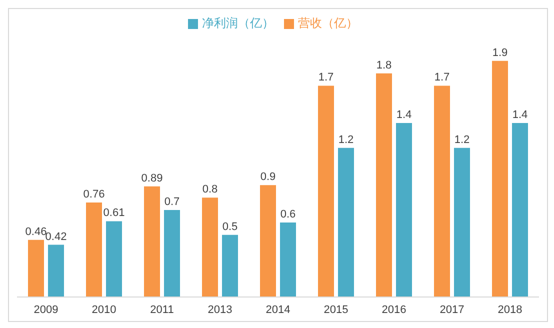 This screenshot has height=328, width=554. What do you see at coordinates (220, 310) in the screenshot?
I see `x-tick-label: 2013` at bounding box center [220, 310].